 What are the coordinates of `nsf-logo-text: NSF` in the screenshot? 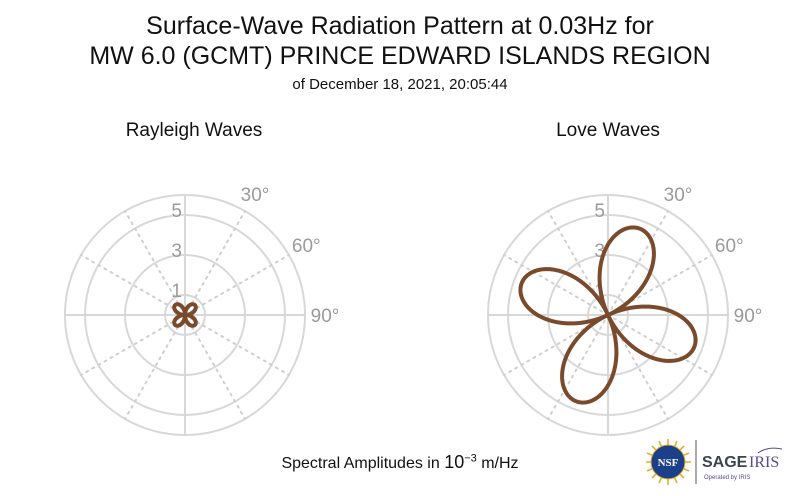 It's located at (668, 463).